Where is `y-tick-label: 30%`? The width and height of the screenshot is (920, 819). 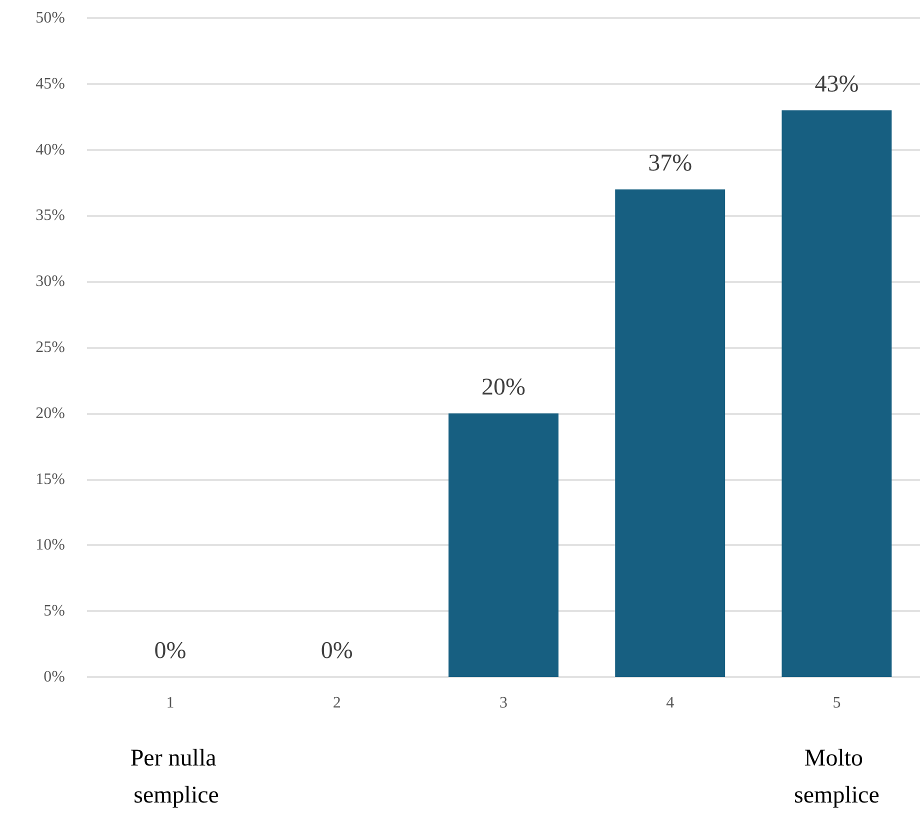
y-tick-label: 30% is located at coordinates (50, 281).